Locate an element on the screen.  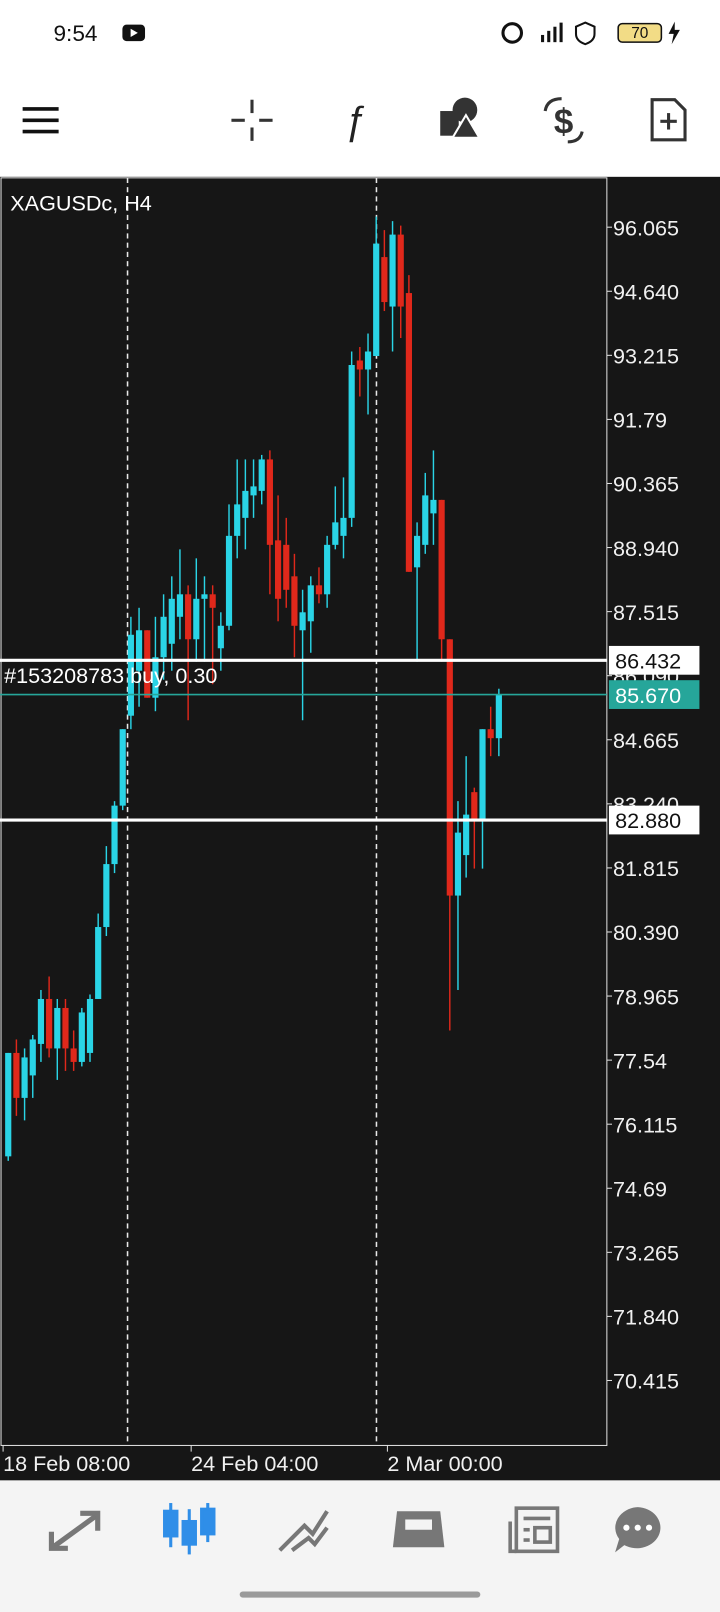
y-tick-label: 76.115 is located at coordinates (645, 1124).